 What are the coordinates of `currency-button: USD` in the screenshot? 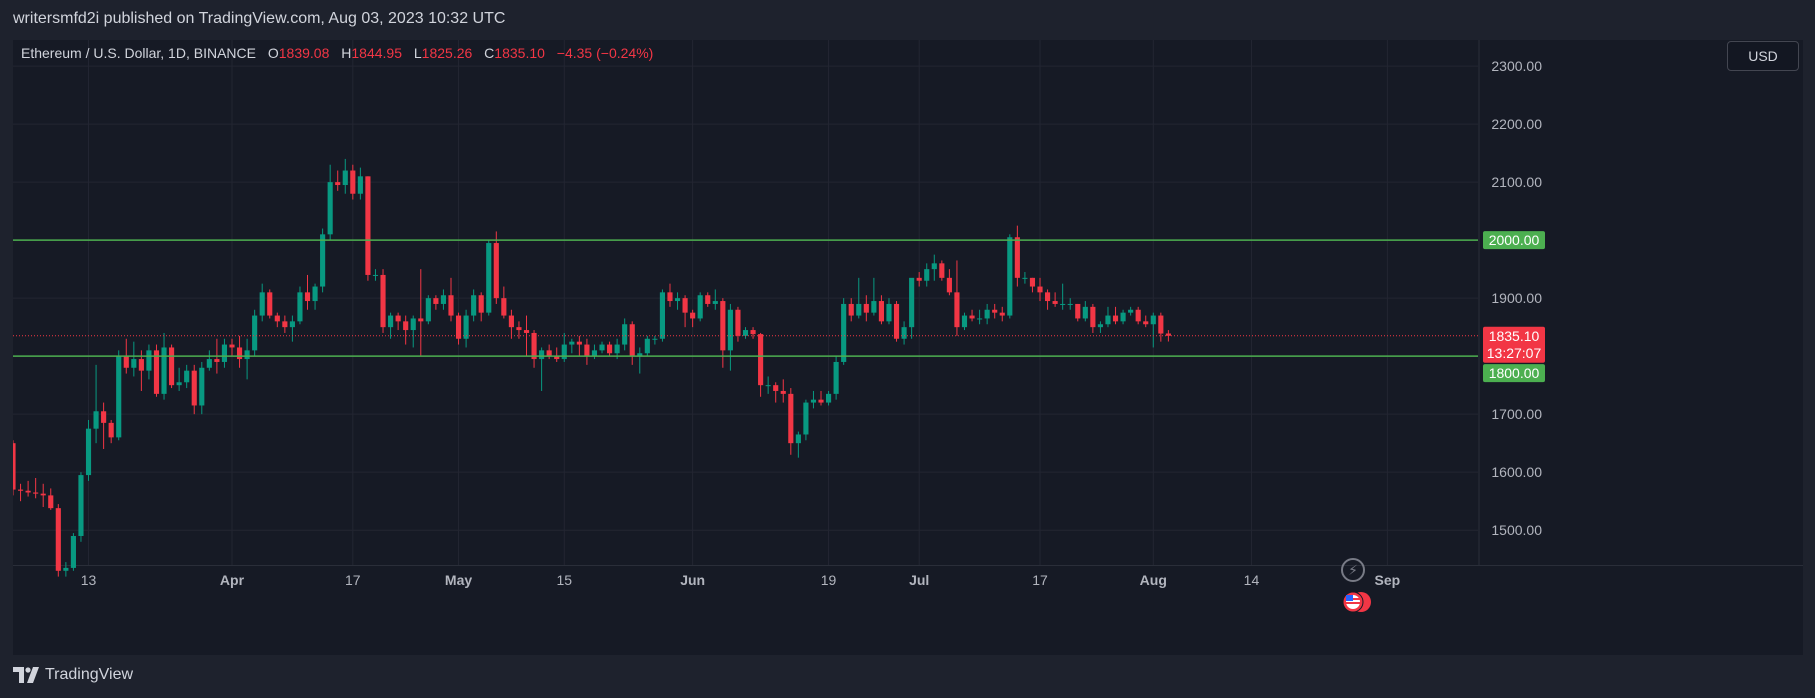 It's located at (1763, 56).